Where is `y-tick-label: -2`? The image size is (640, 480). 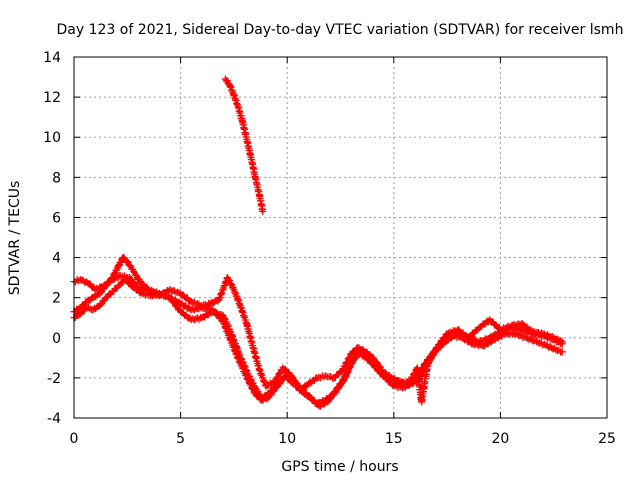 y-tick-label: -2 is located at coordinates (54, 379).